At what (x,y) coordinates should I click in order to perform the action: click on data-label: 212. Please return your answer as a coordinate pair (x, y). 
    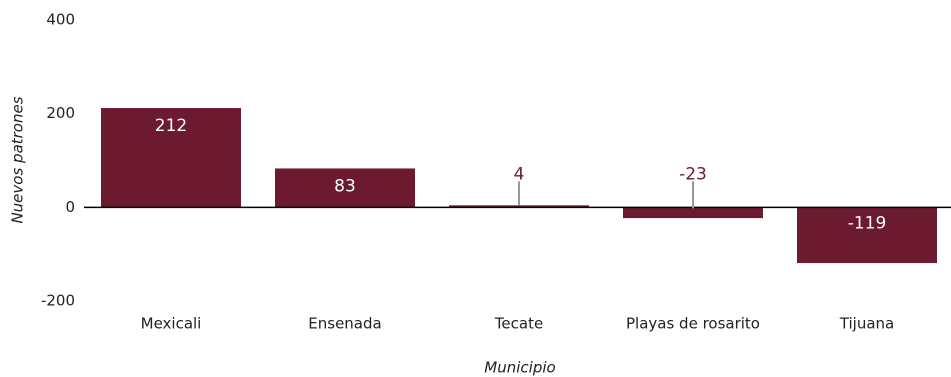
    Looking at the image, I should click on (171, 126).